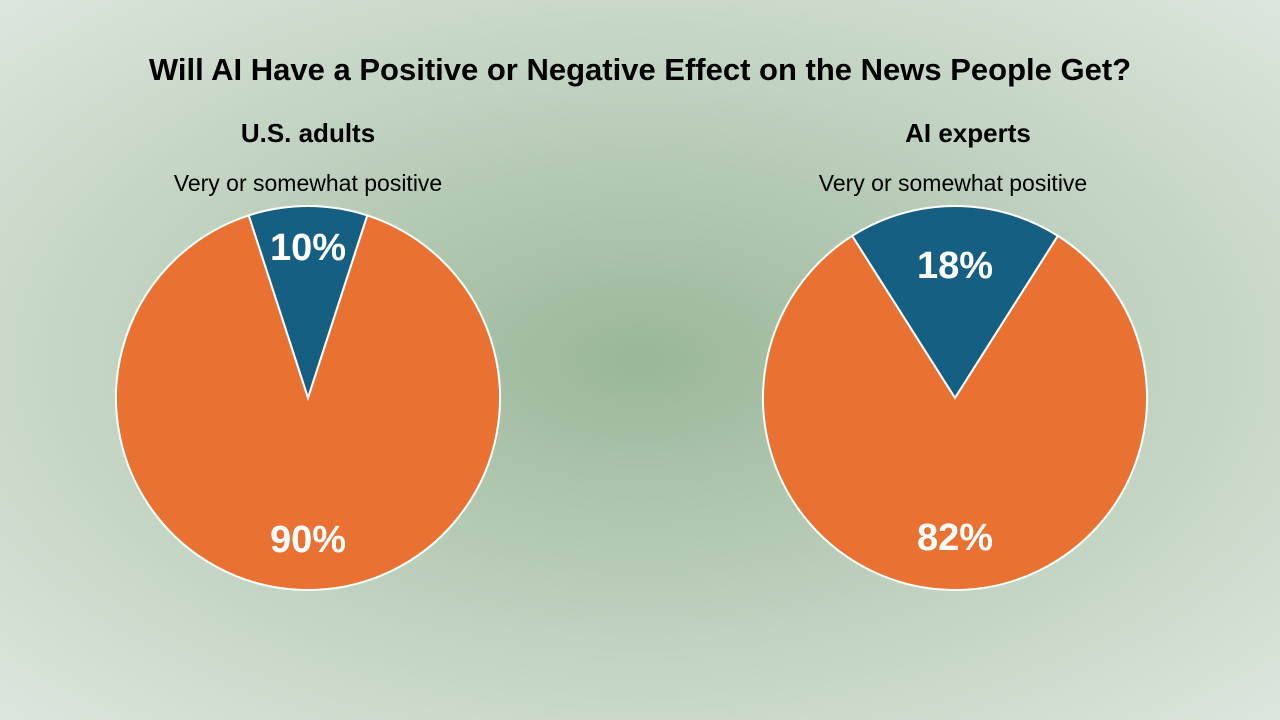 Image resolution: width=1280 pixels, height=720 pixels. Describe the element at coordinates (955, 538) in the screenshot. I see `data-label-ai-experts-1: 82%` at that location.